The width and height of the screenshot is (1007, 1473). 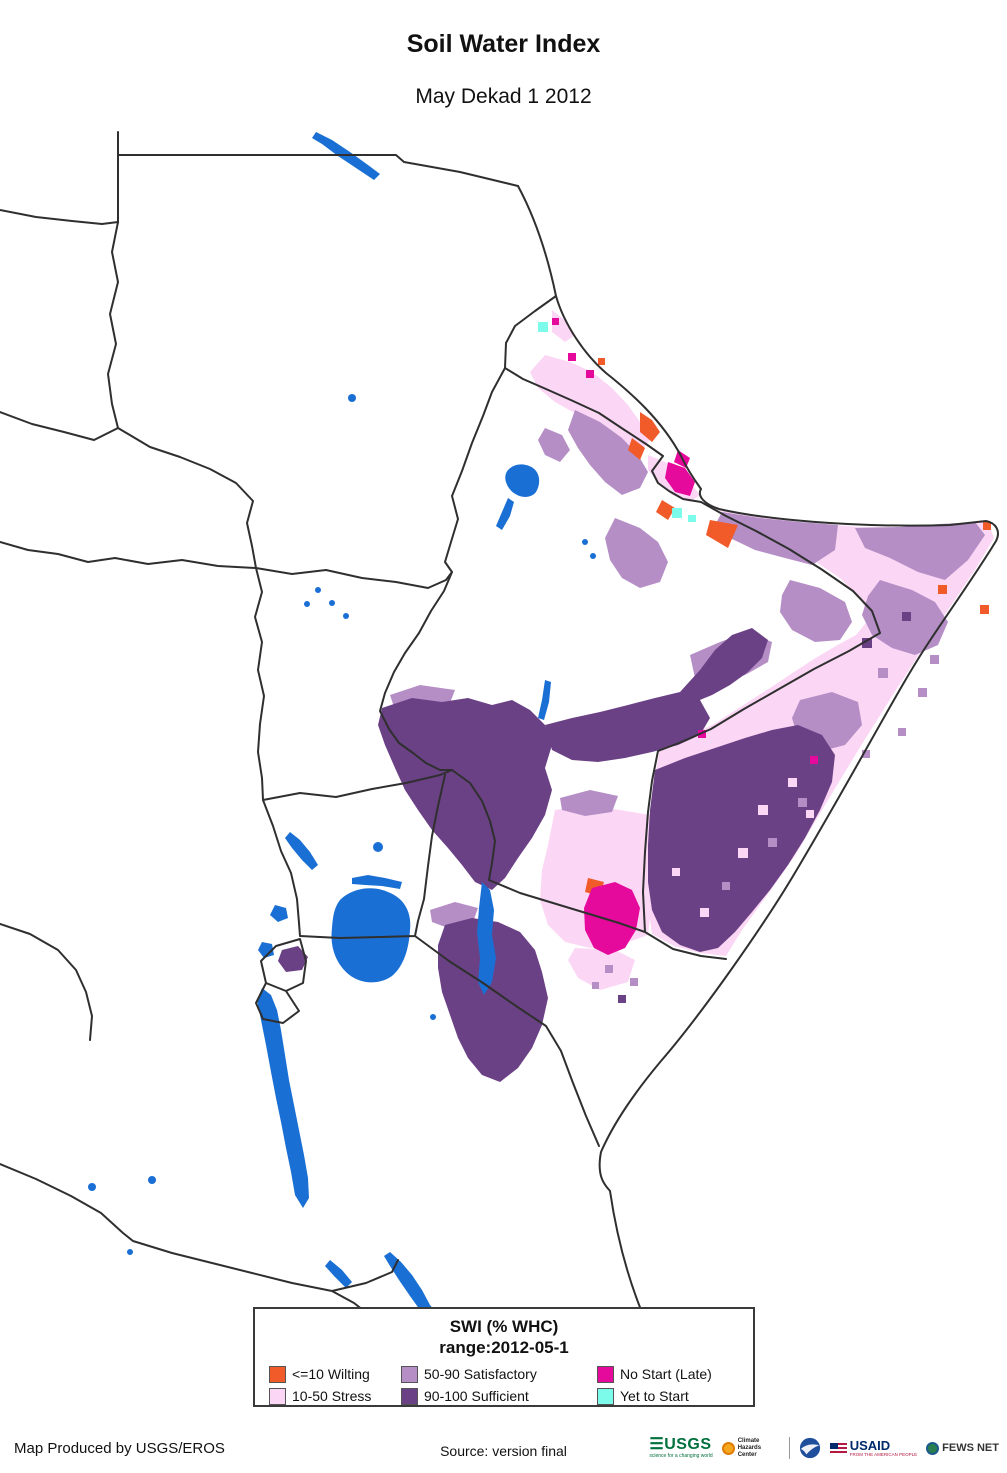 What do you see at coordinates (681, 1456) in the screenshot?
I see `usgs-tagline: science for a changing world` at bounding box center [681, 1456].